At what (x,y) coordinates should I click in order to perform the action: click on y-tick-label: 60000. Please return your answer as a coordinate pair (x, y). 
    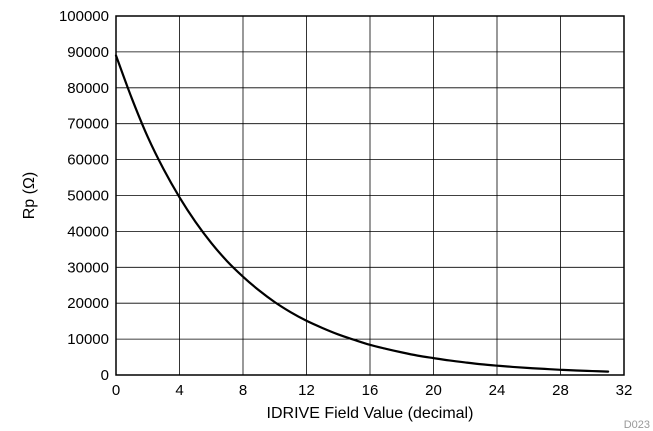
    Looking at the image, I should click on (88, 160).